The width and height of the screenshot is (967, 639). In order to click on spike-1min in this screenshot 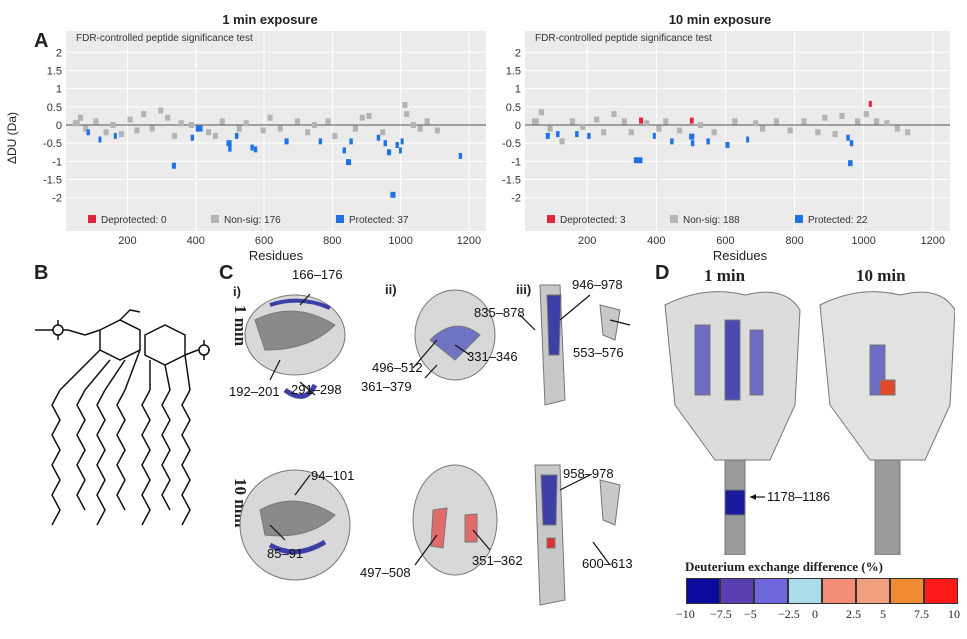, I will do `click(732, 423)`.